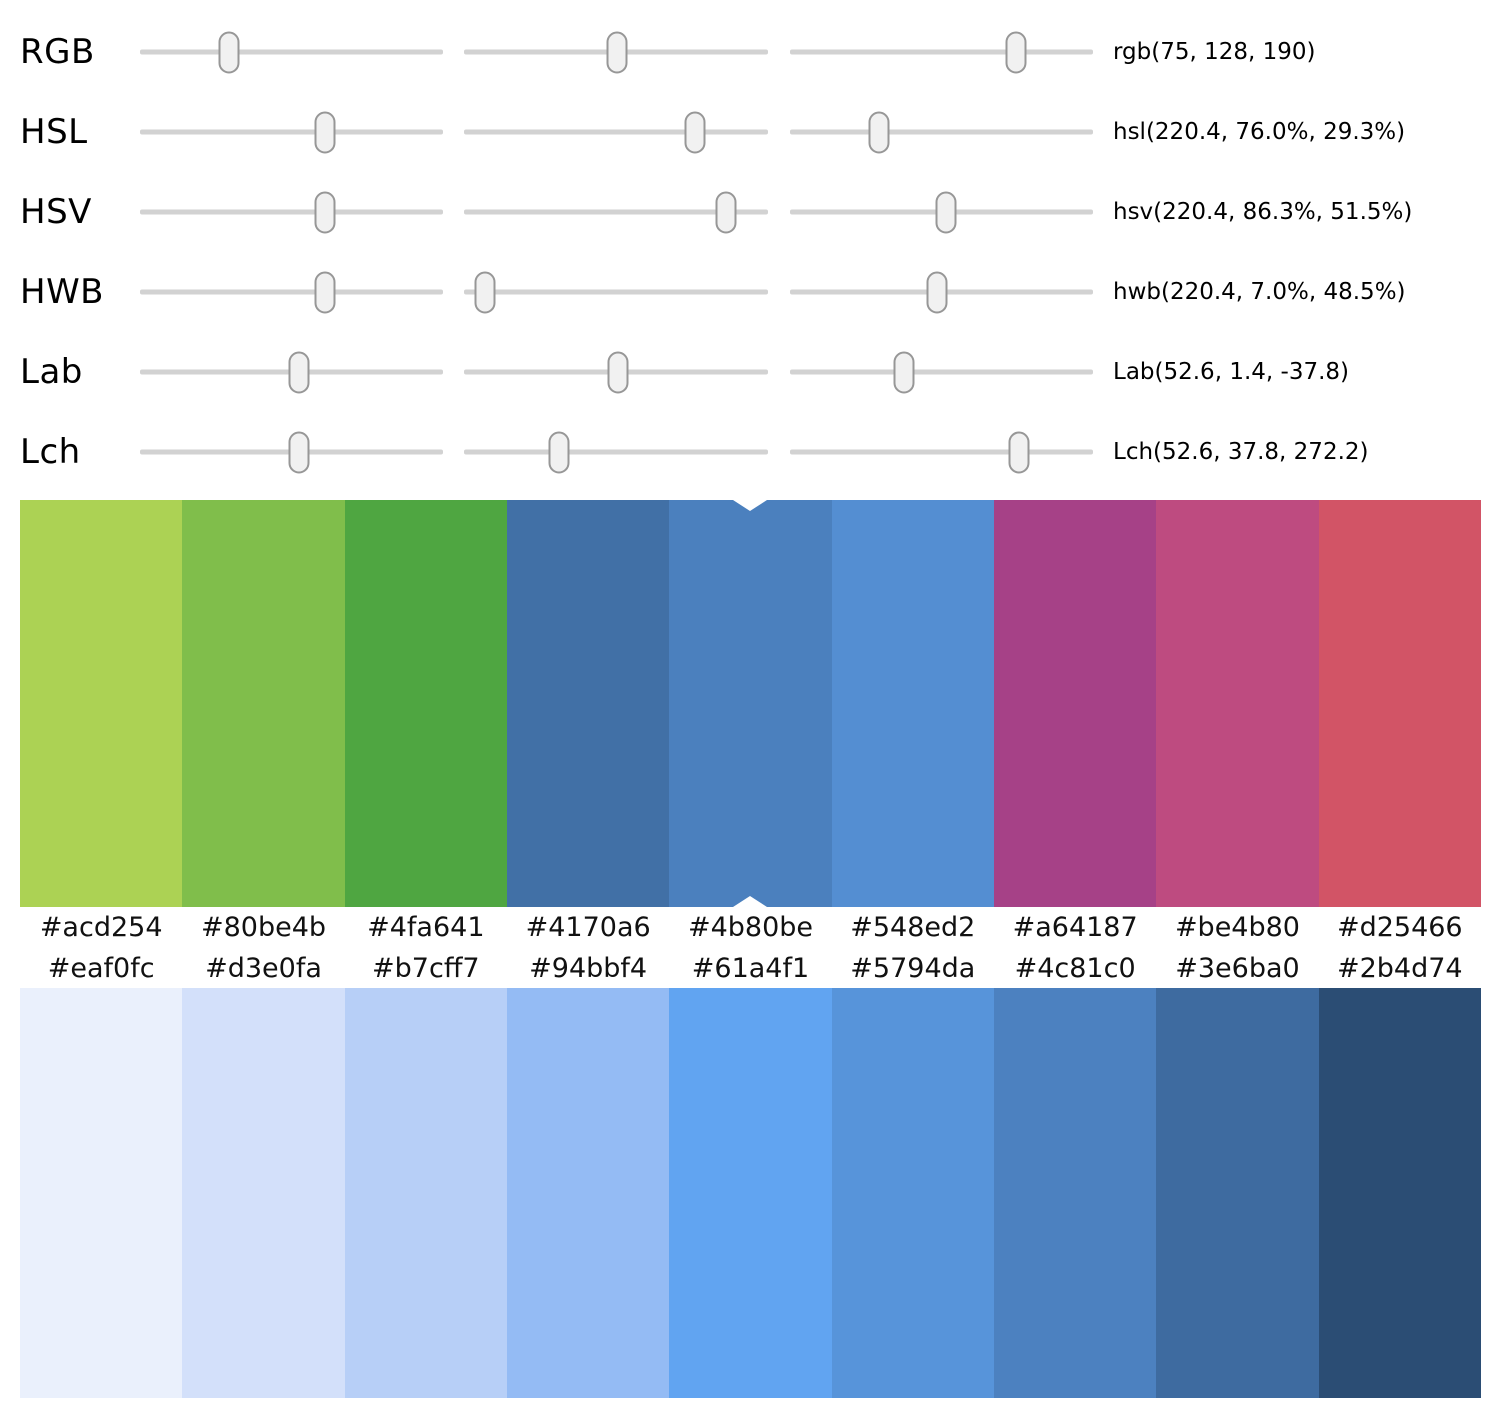  I want to click on swatch-hex-label: #2b4d74, so click(1399, 968).